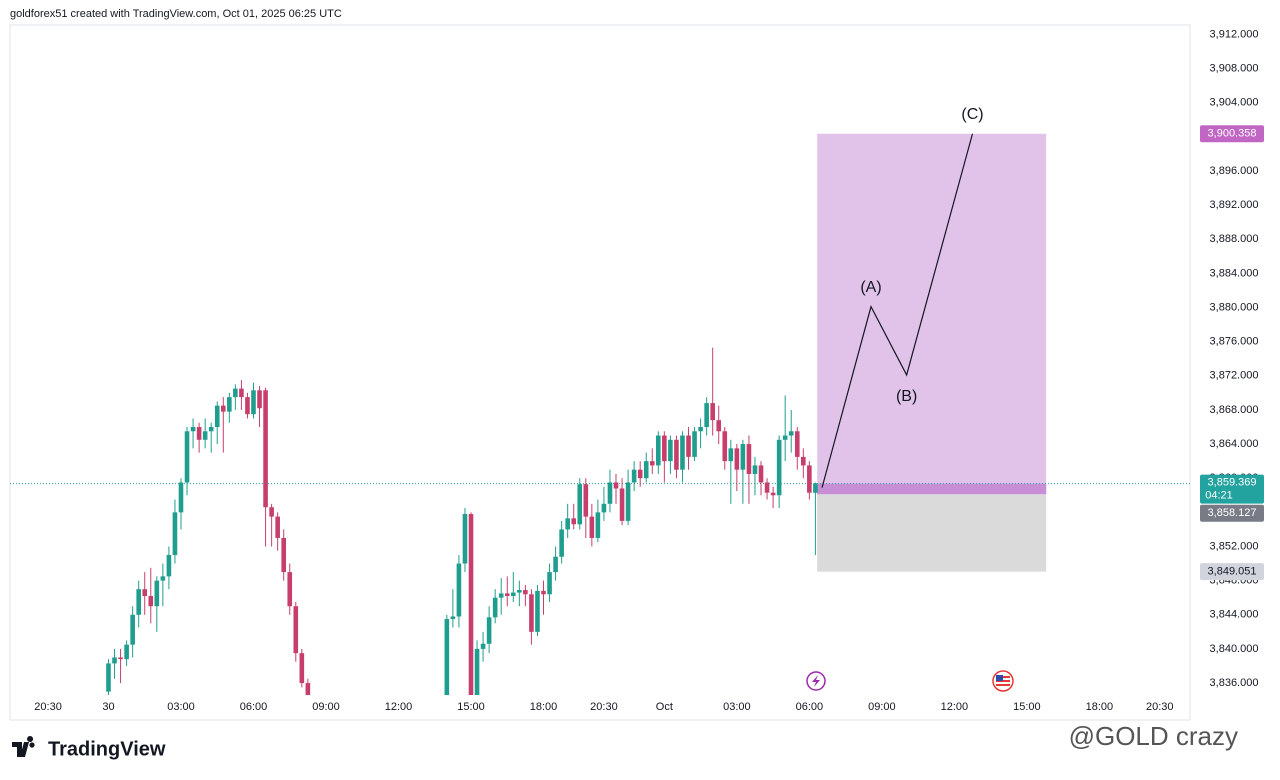  I want to click on wave-label: (C), so click(972, 114).